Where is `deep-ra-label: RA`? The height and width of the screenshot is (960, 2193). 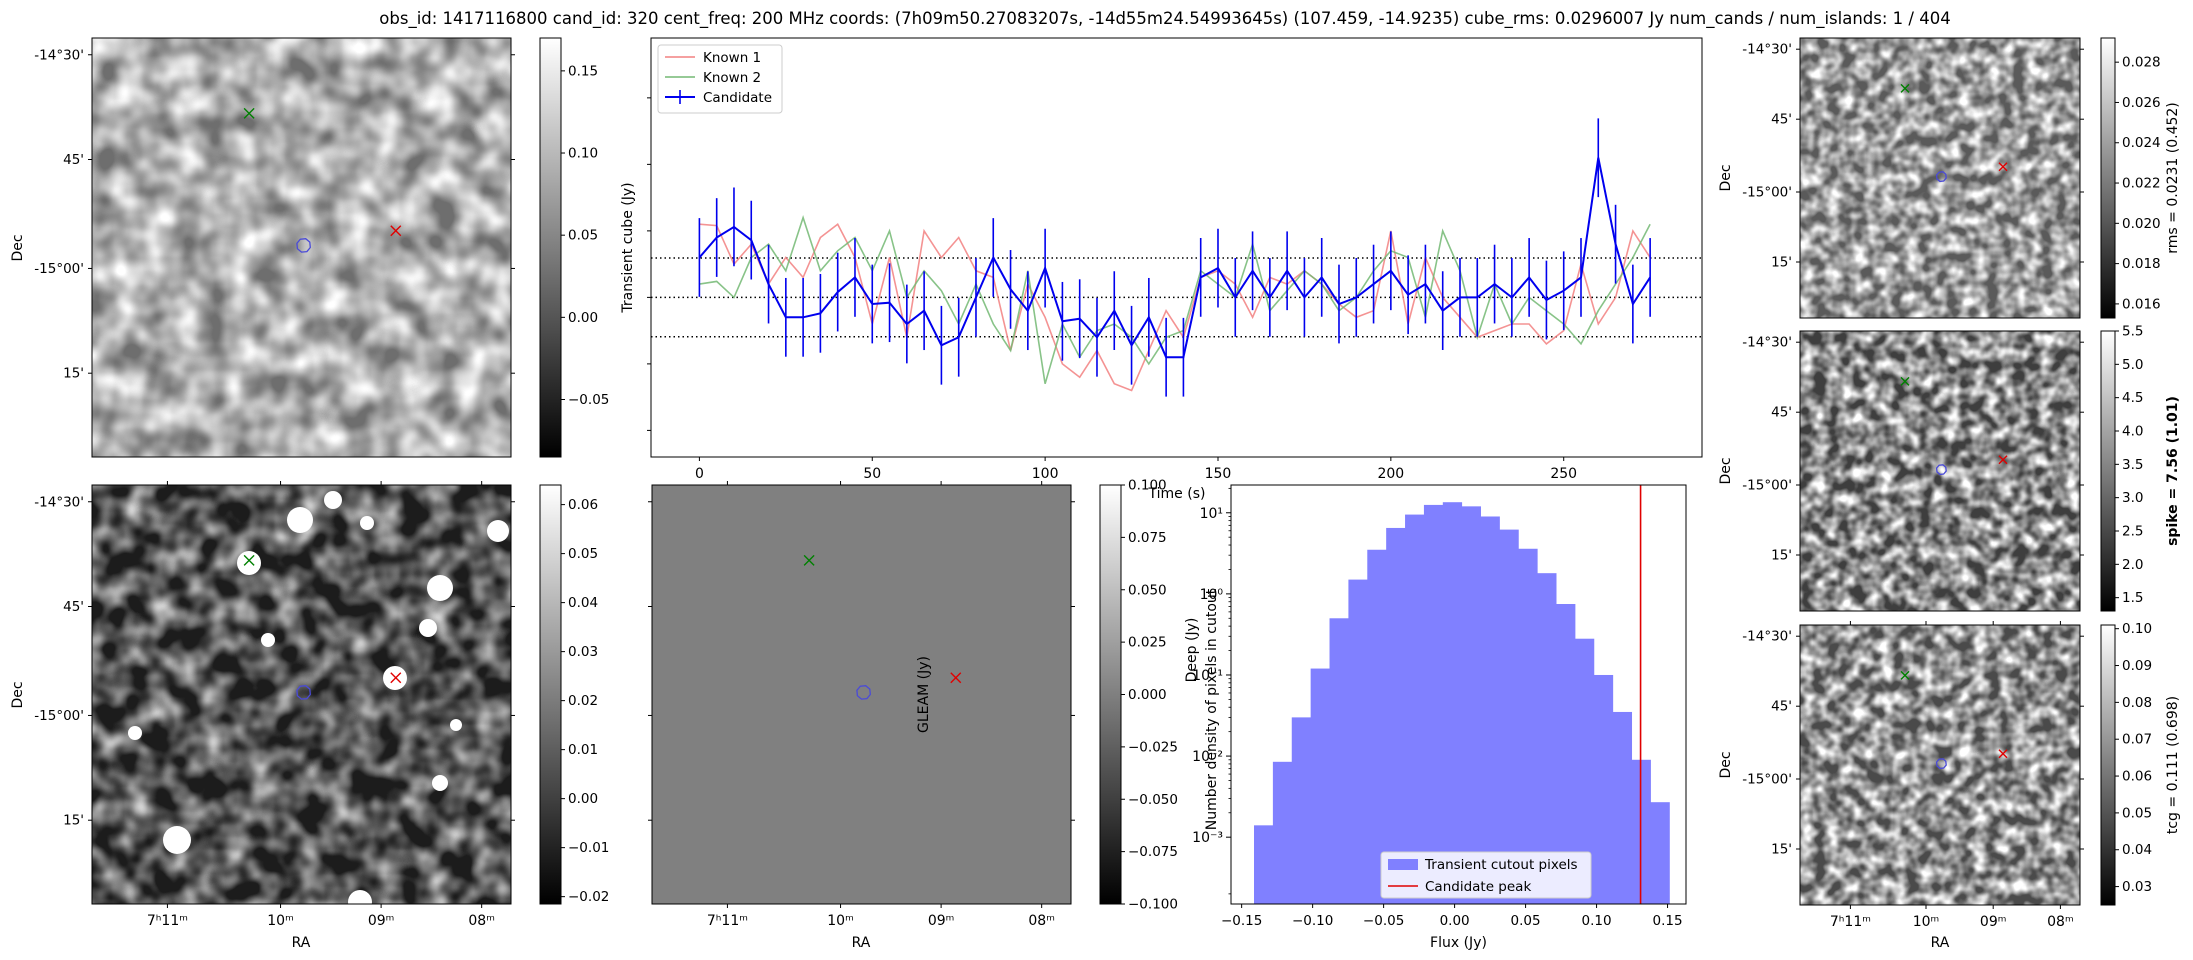
deep-ra-label: RA is located at coordinates (301, 943).